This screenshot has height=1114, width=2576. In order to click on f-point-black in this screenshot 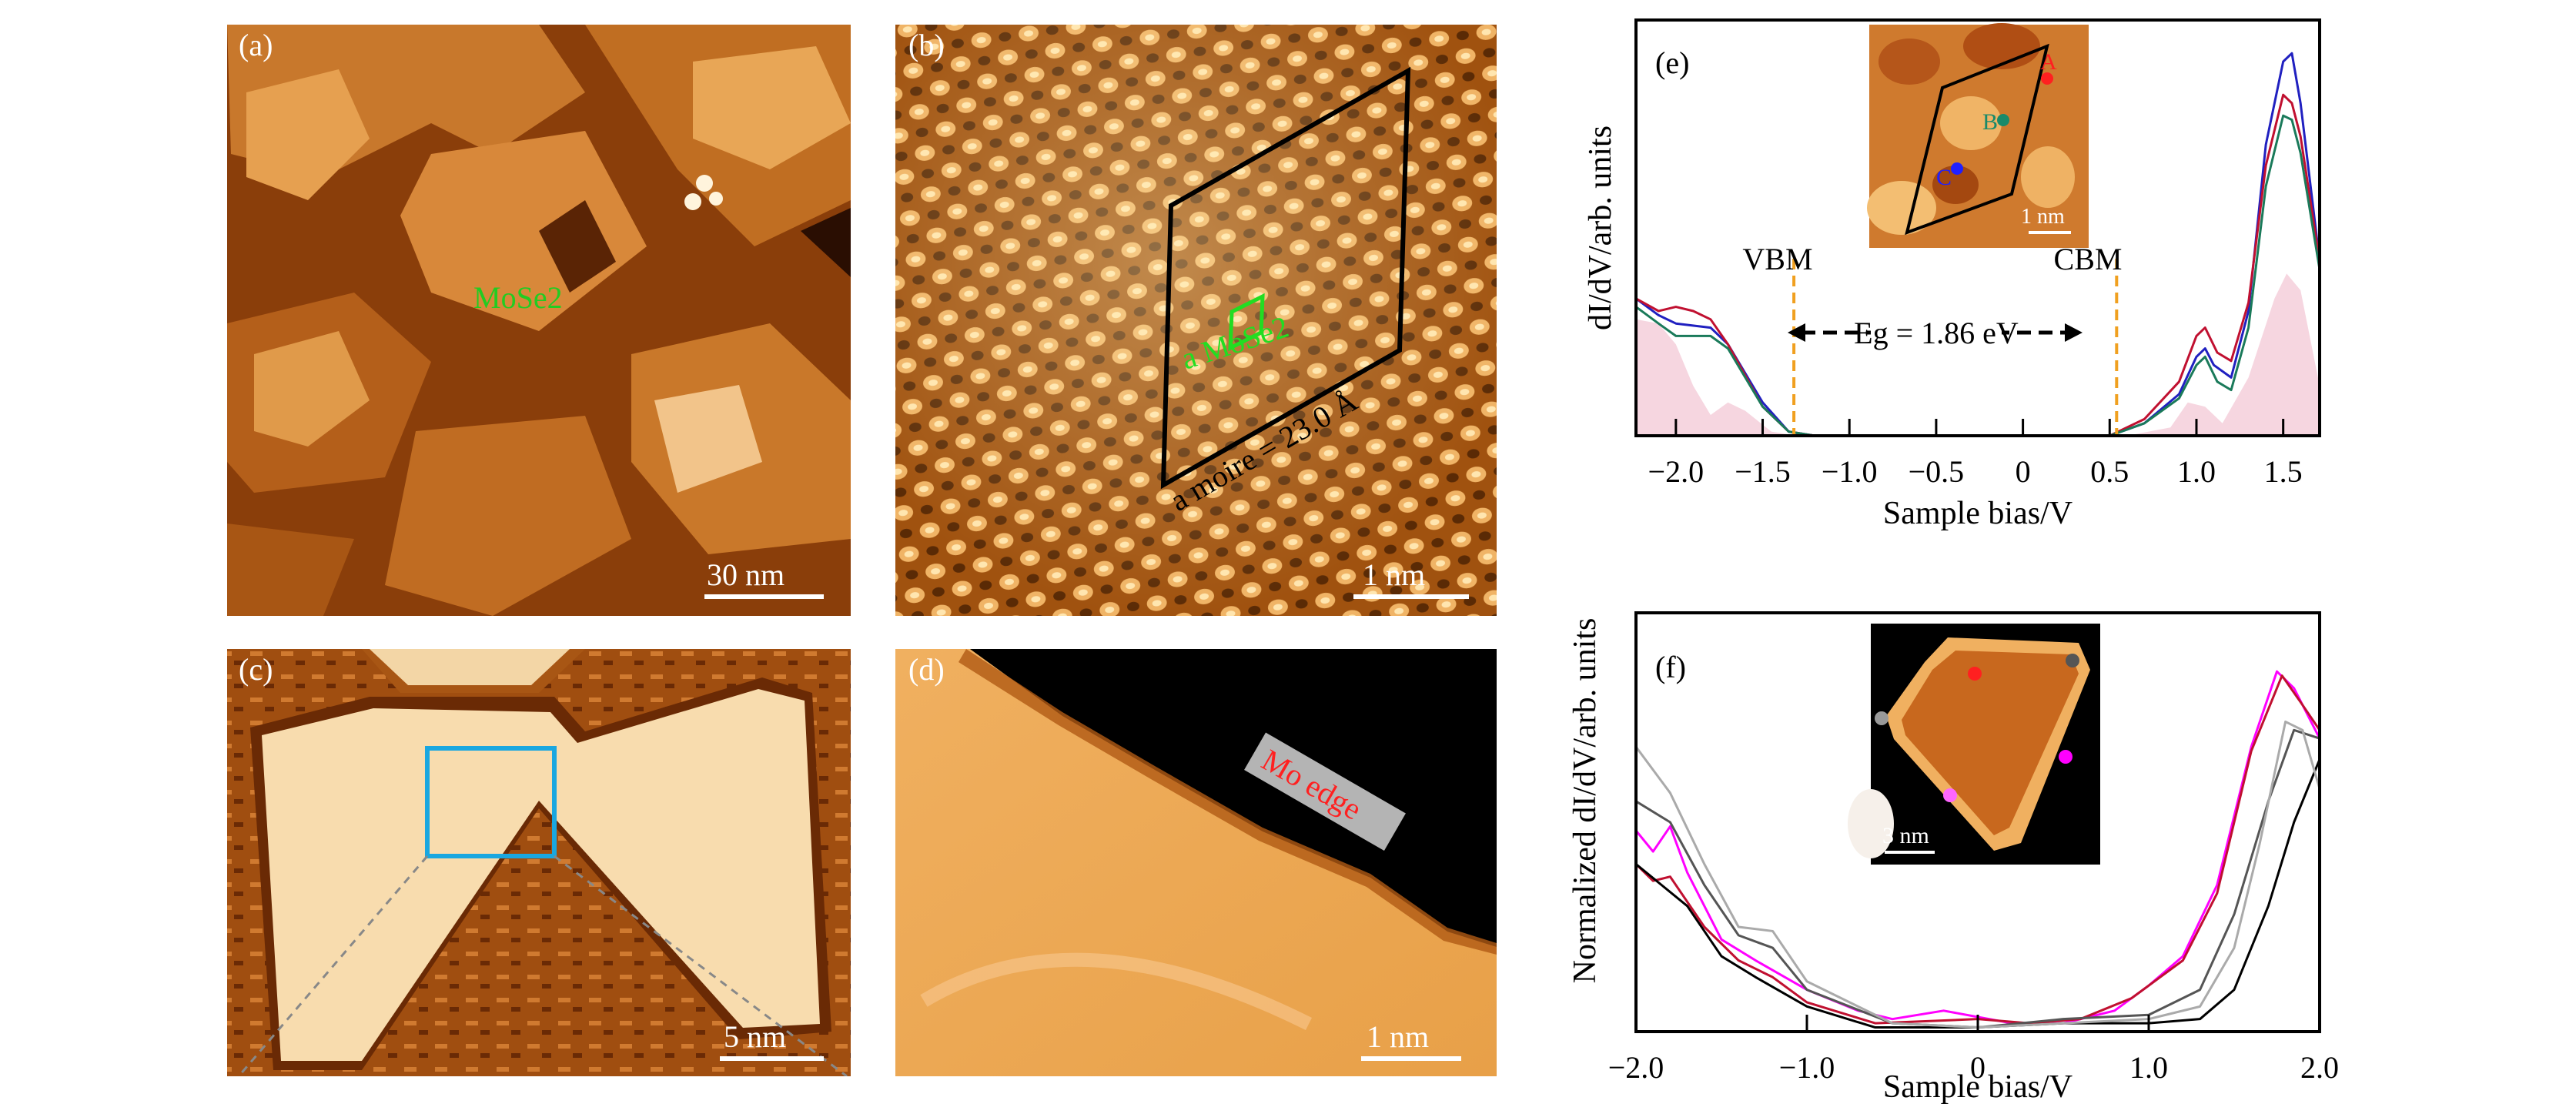, I will do `click(2030, 848)`.